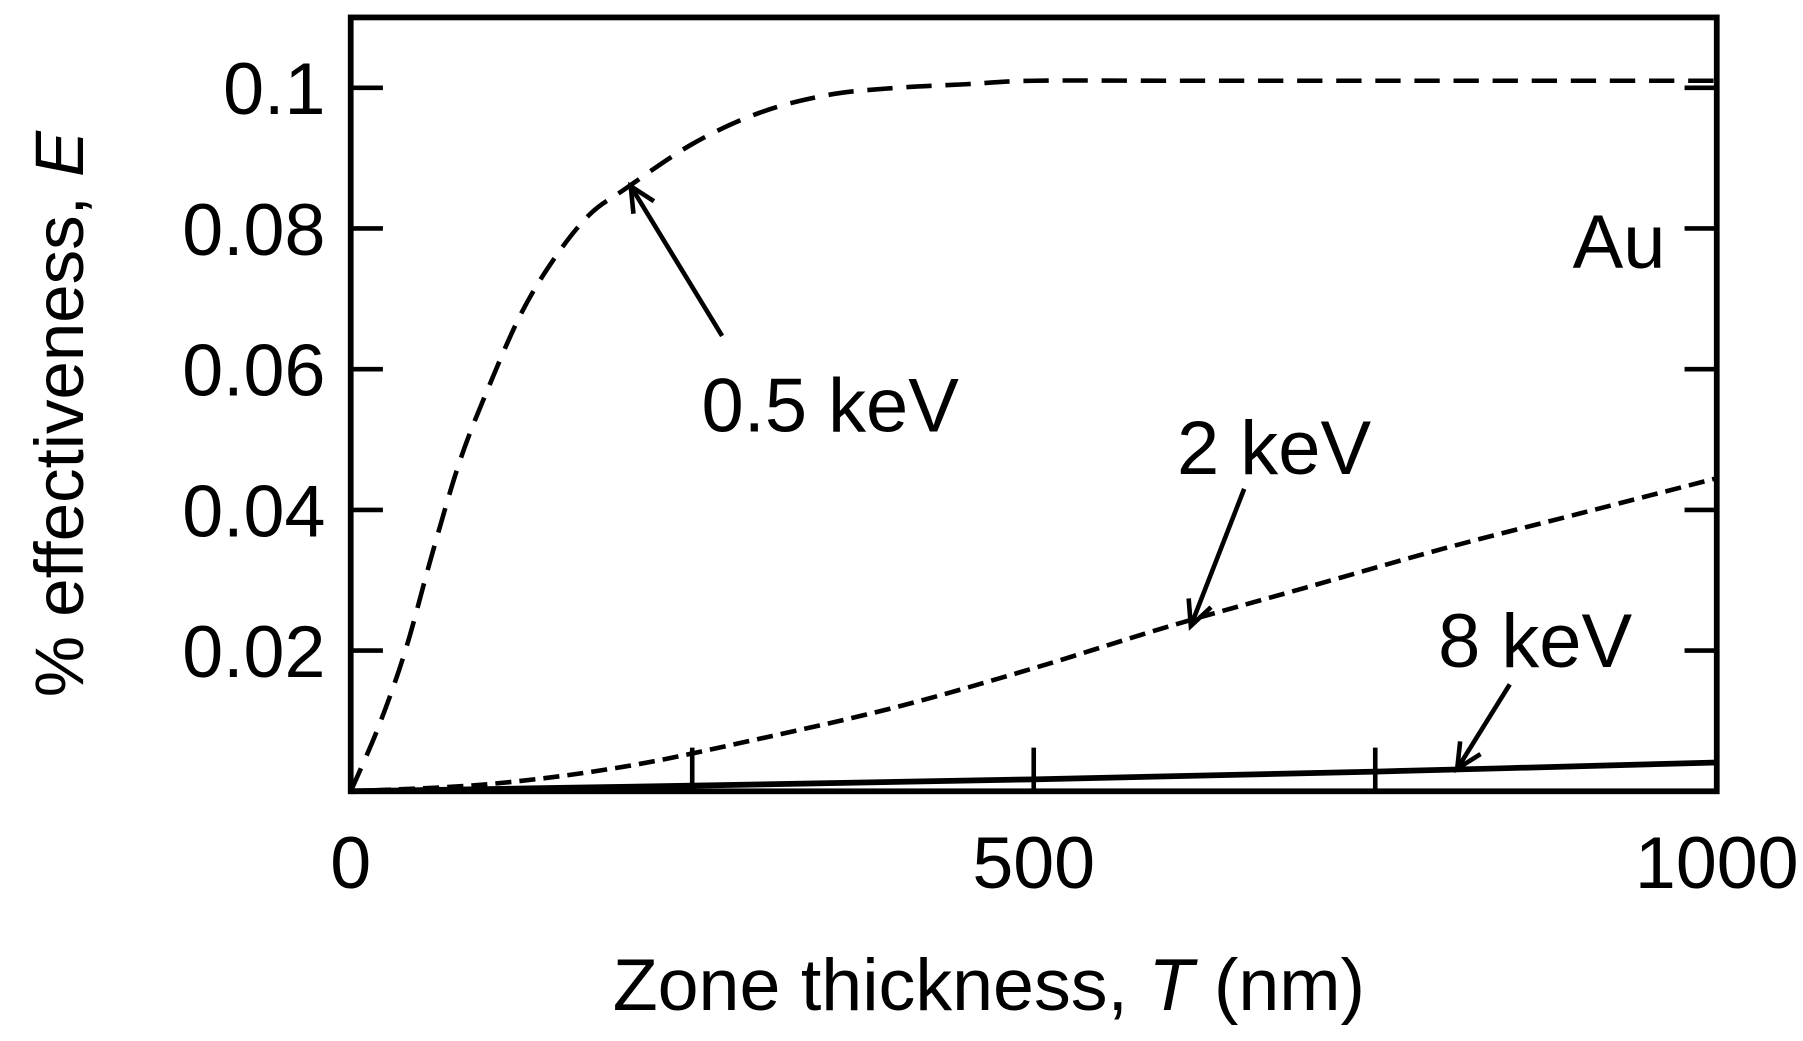 The image size is (1803, 1041). Describe the element at coordinates (831, 405) in the screenshot. I see `series-label: 0.5 keV` at that location.